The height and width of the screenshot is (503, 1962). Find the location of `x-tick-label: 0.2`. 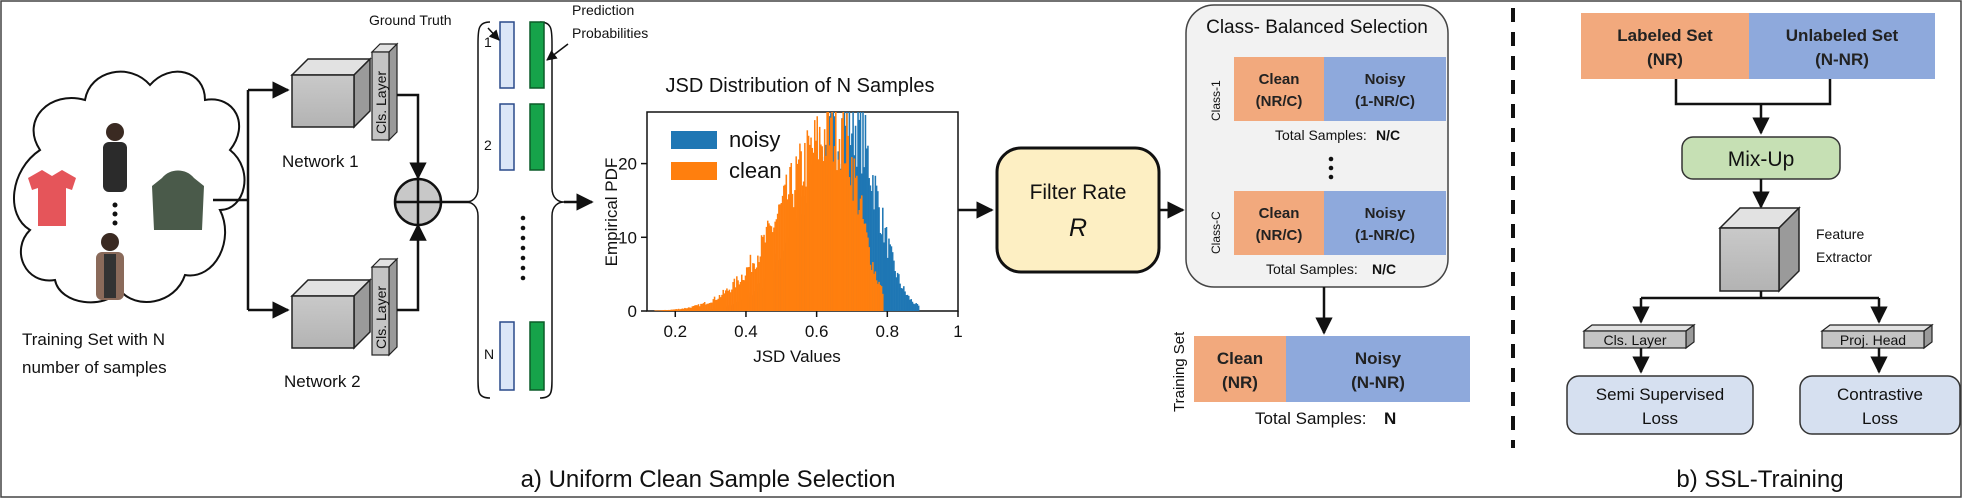

x-tick-label: 0.2 is located at coordinates (675, 331).